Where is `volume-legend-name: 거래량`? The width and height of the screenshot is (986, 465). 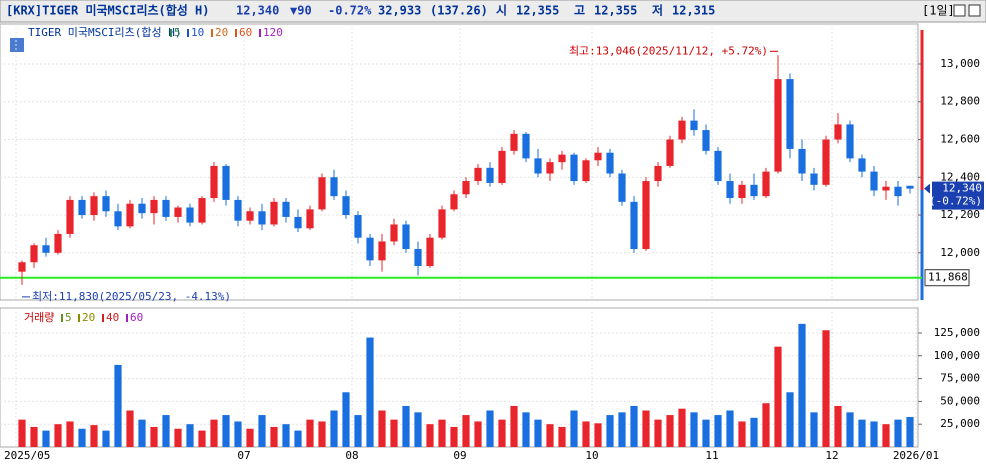
volume-legend-name: 거래량 is located at coordinates (39, 317).